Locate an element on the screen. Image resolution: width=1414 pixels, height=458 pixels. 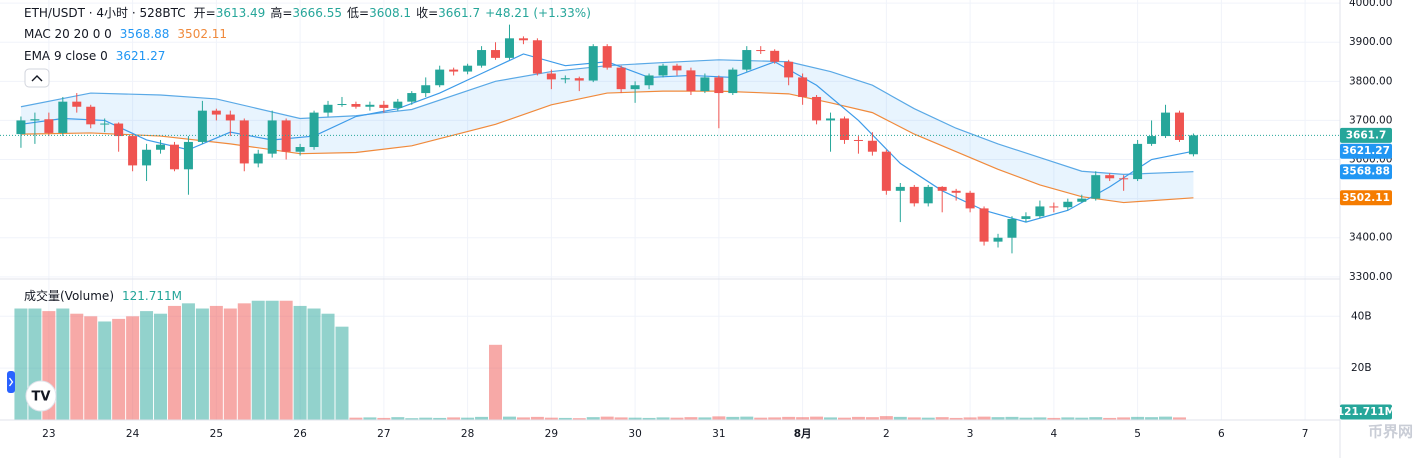
volume-legend: 成交量(Volume) 121.711M is located at coordinates (103, 295).